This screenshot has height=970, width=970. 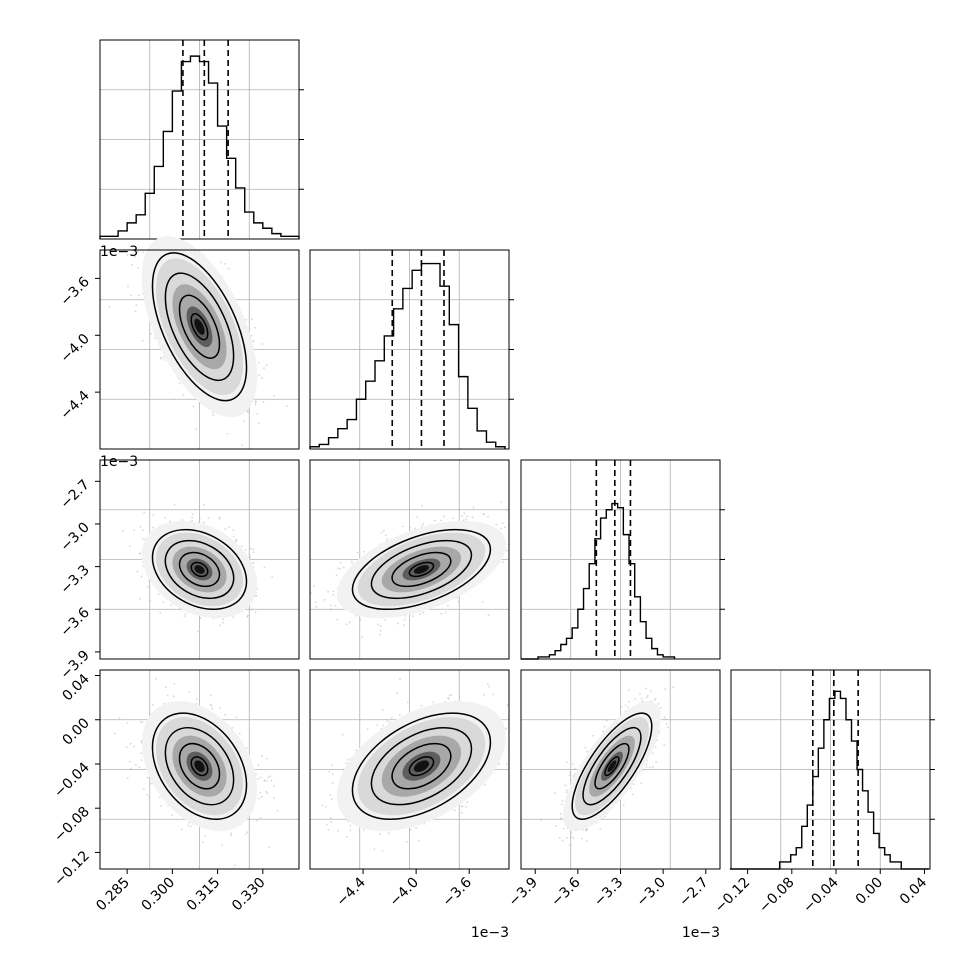 I want to click on panel-frame, so click(x=199, y=139).